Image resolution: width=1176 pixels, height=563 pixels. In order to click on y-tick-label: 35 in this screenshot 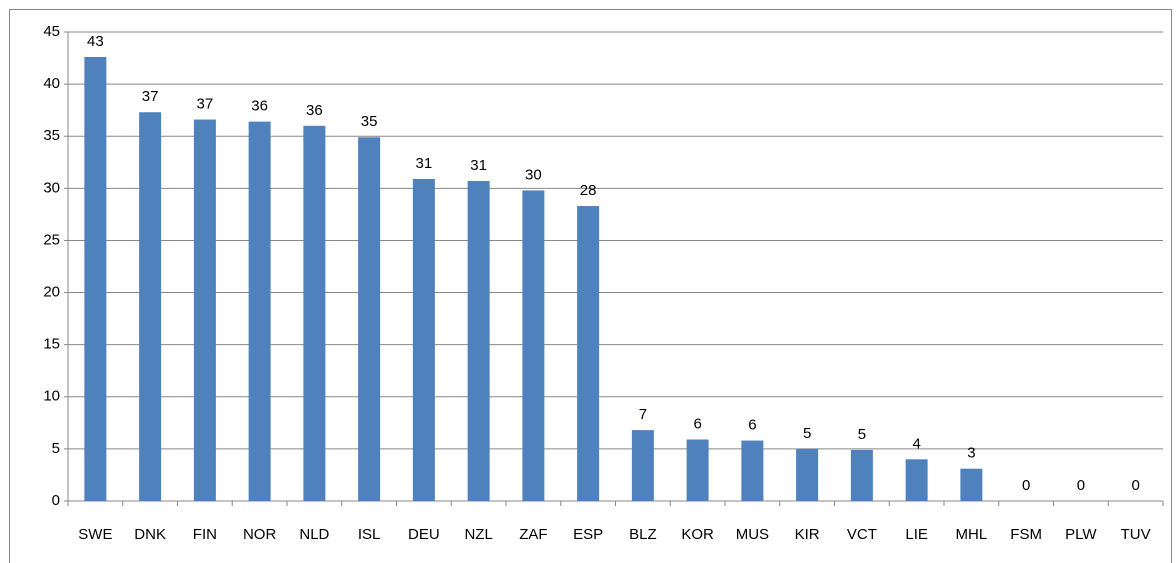, I will do `click(51, 135)`.